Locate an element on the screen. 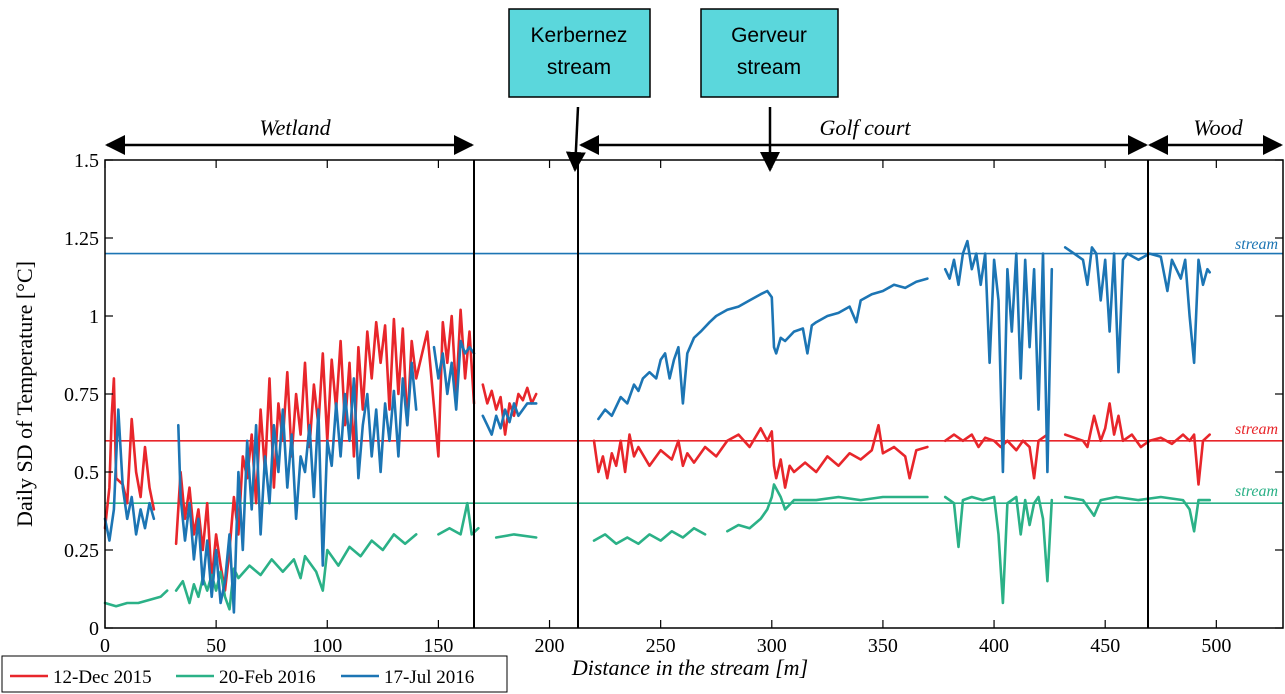 This screenshot has width=1285, height=694. gerveur-label-line2: stream is located at coordinates (769, 67).